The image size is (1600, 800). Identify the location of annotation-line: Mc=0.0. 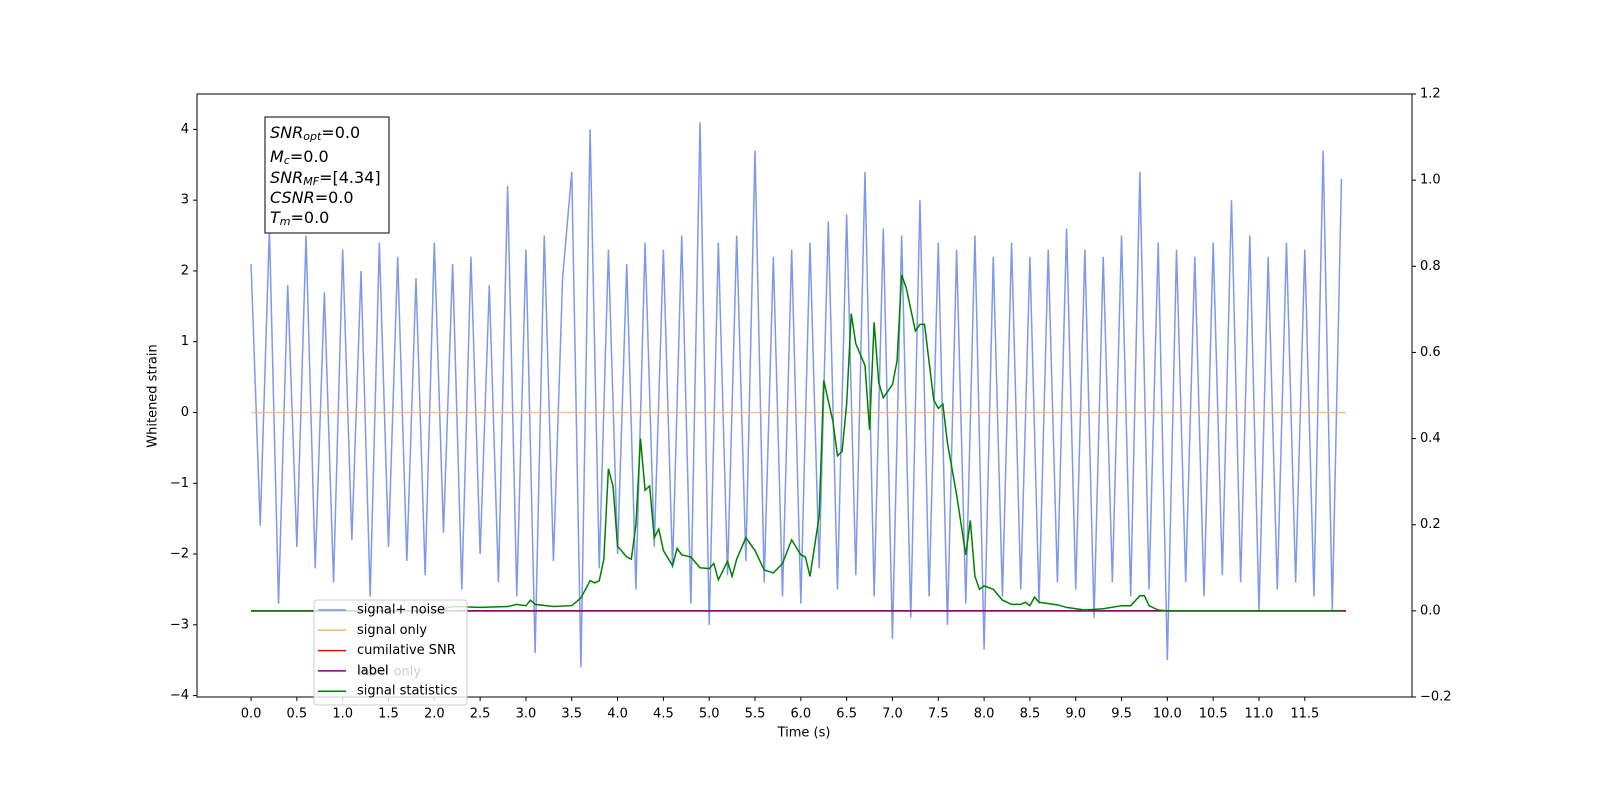
(299, 157).